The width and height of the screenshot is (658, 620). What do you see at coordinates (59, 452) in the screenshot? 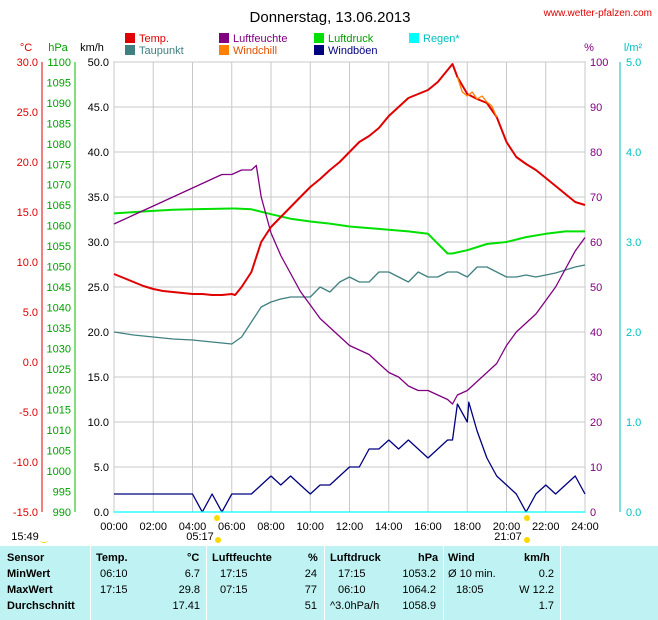
I see `pressure-axis-tick: 1005` at bounding box center [59, 452].